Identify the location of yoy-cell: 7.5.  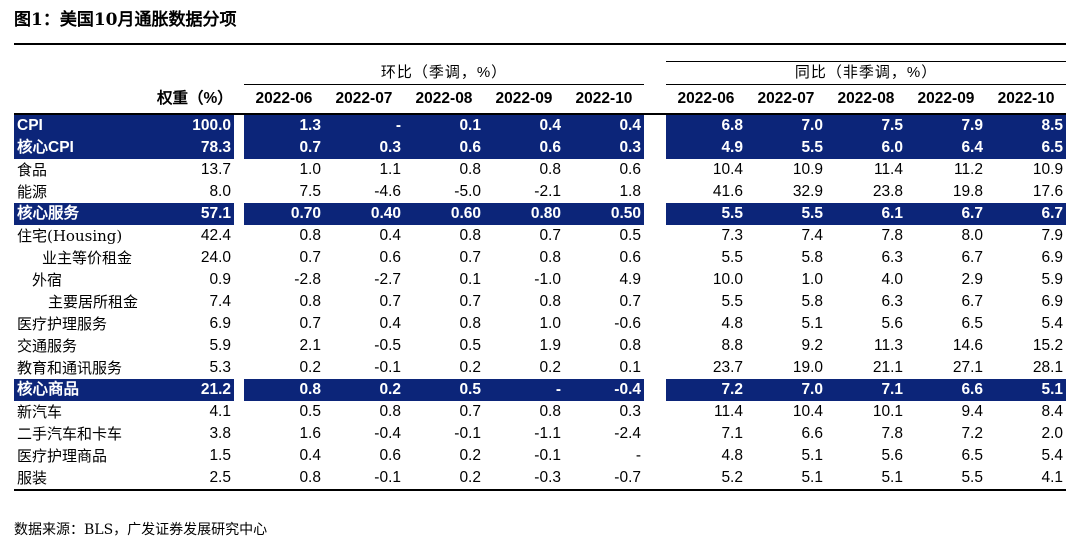
(866, 125).